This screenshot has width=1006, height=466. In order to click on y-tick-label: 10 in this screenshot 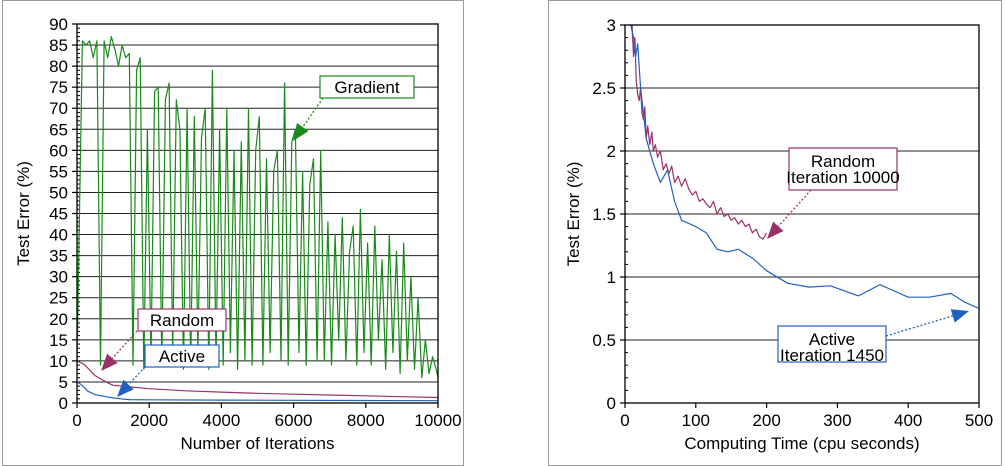, I will do `click(58, 361)`.